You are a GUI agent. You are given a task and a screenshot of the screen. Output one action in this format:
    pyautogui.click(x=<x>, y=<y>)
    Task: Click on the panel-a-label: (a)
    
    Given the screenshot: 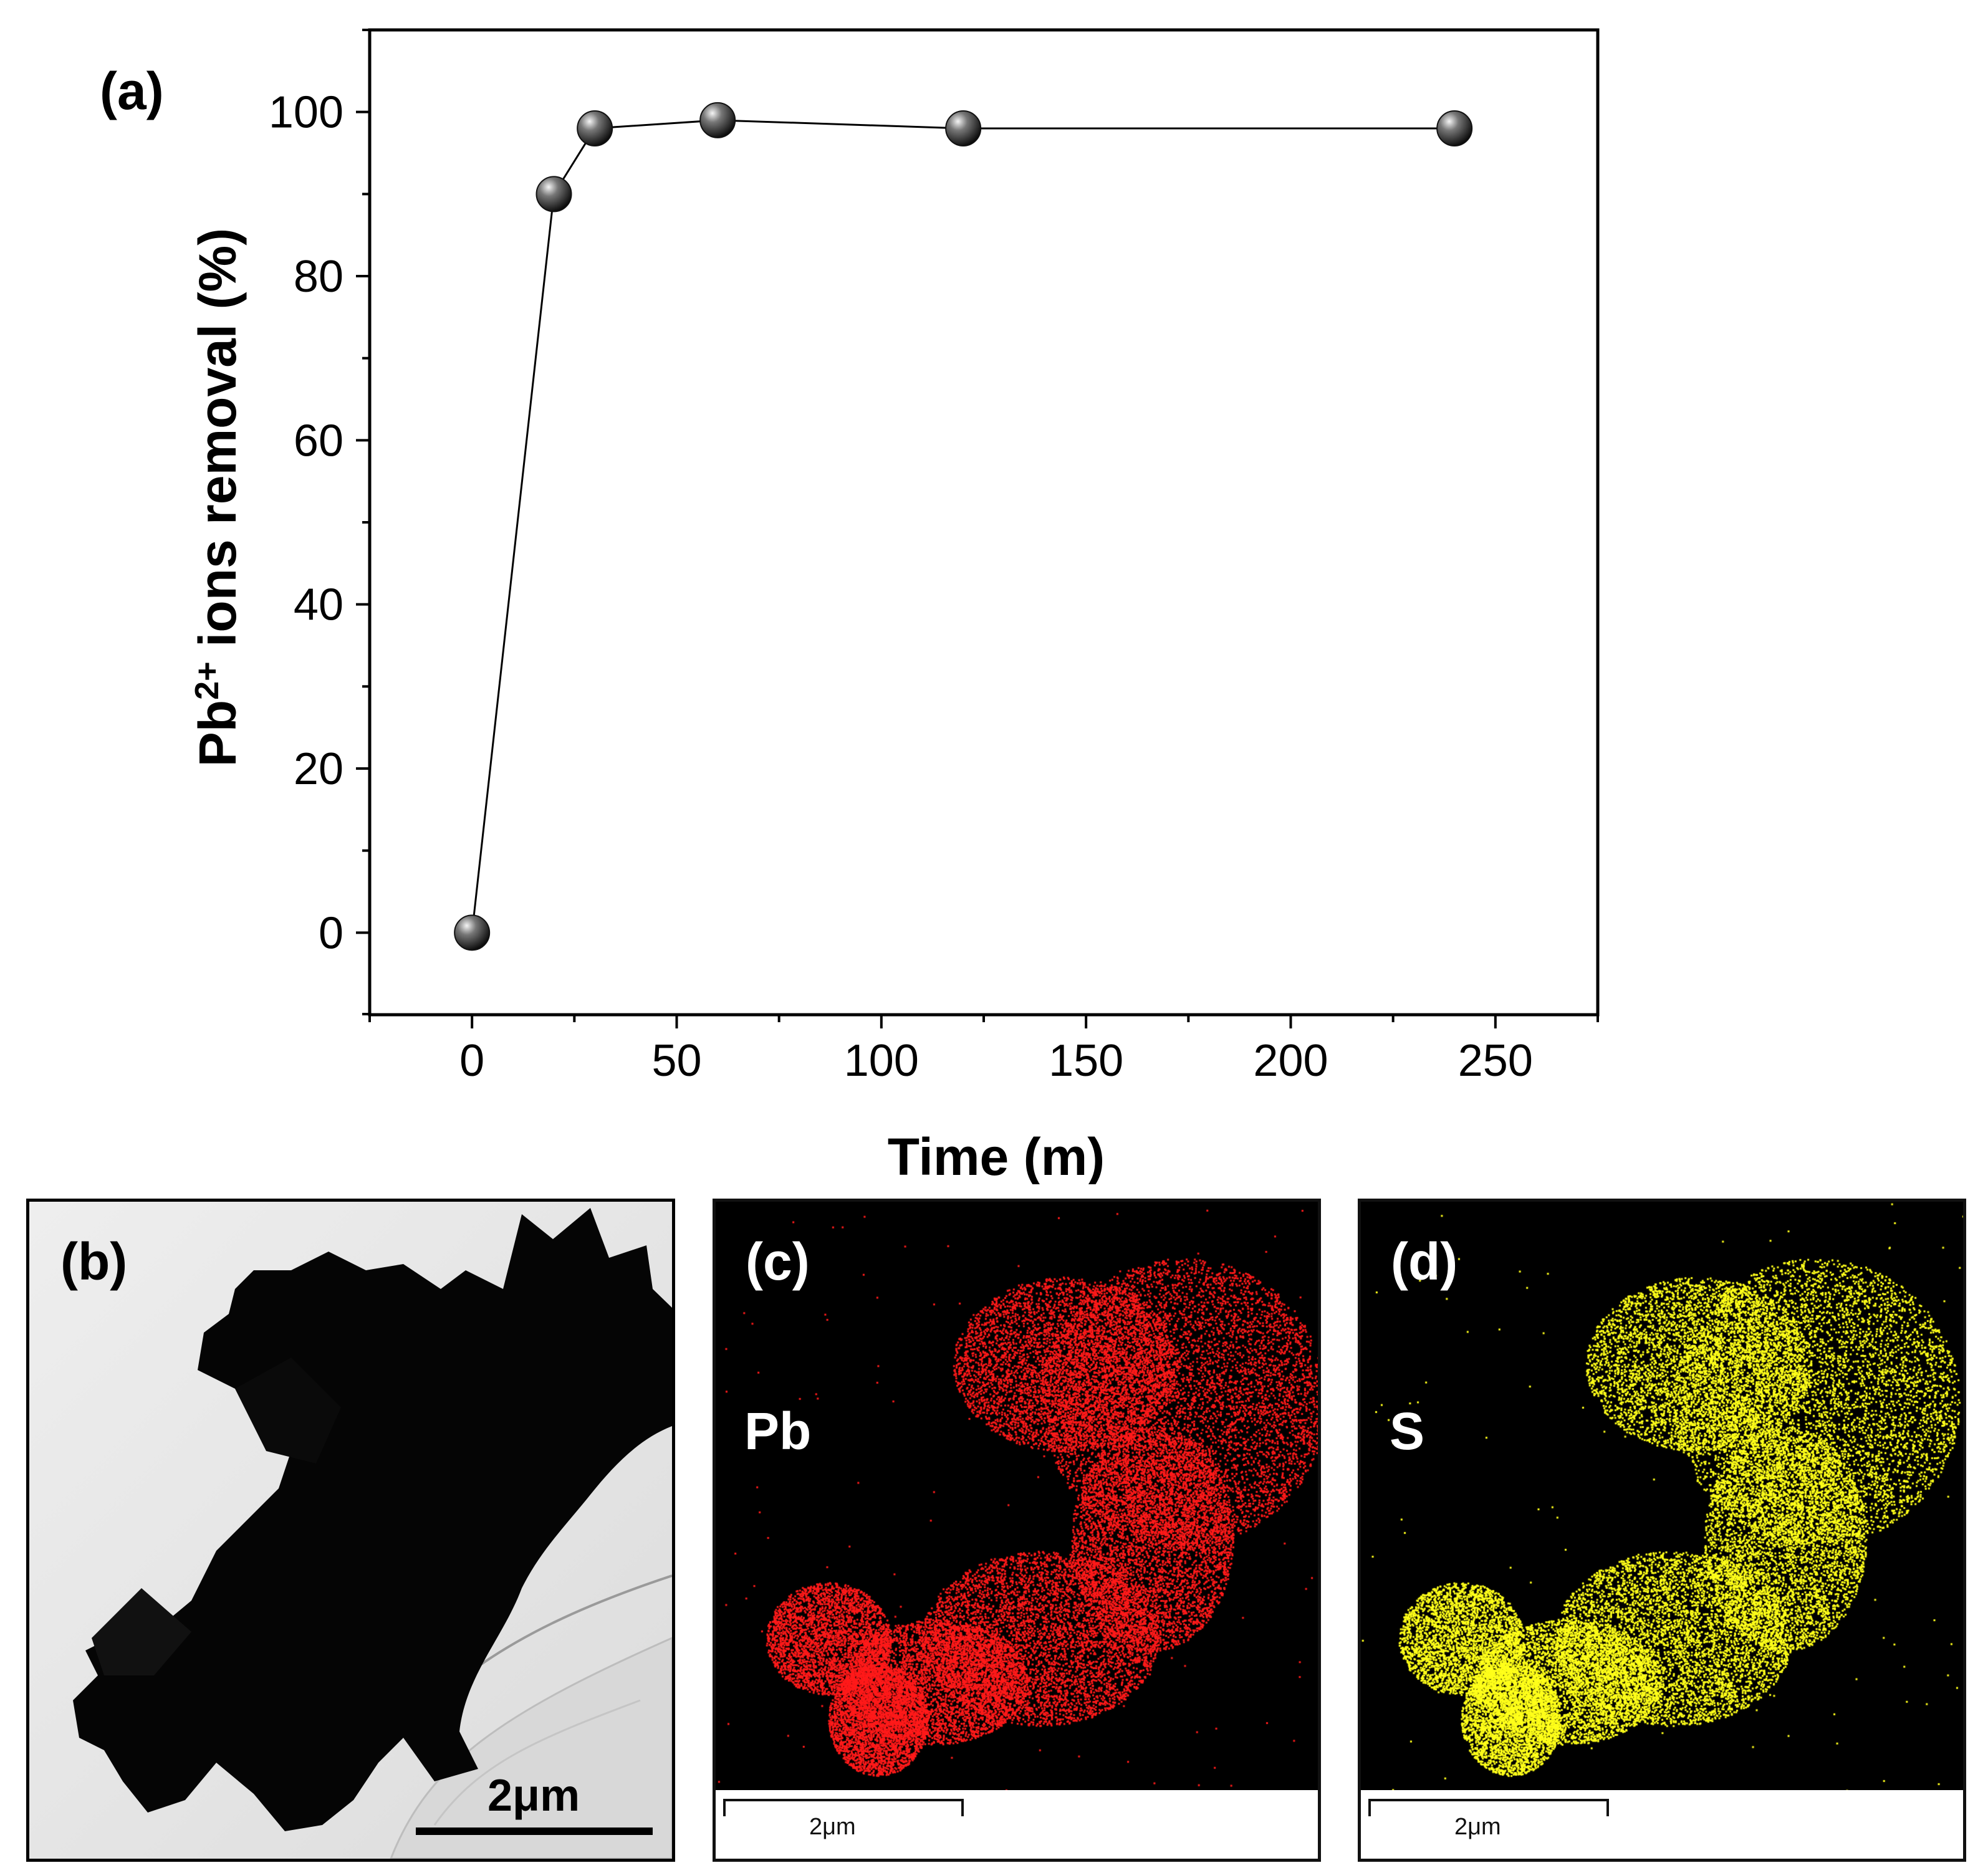 What is the action you would take?
    pyautogui.click(x=132, y=91)
    